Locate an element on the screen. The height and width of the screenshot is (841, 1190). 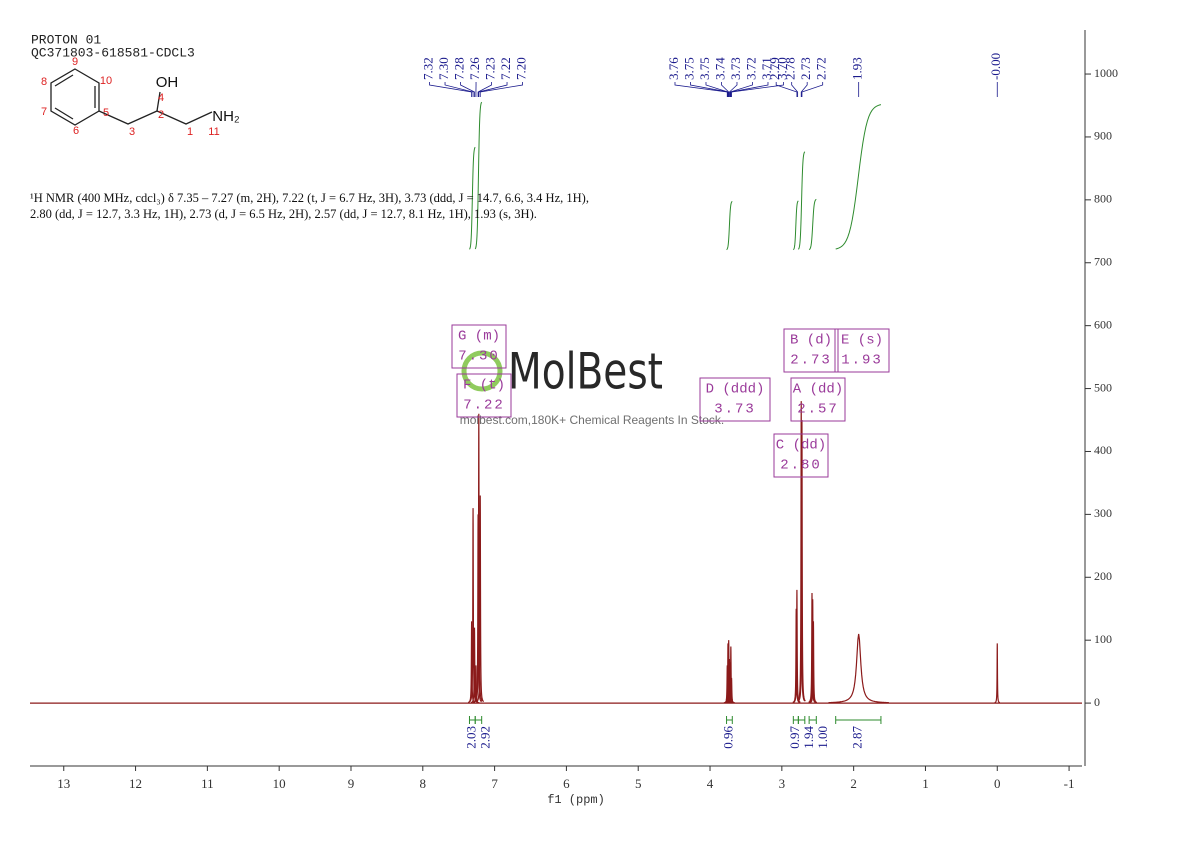
y-tick-label: 900 is located at coordinates (1103, 136).